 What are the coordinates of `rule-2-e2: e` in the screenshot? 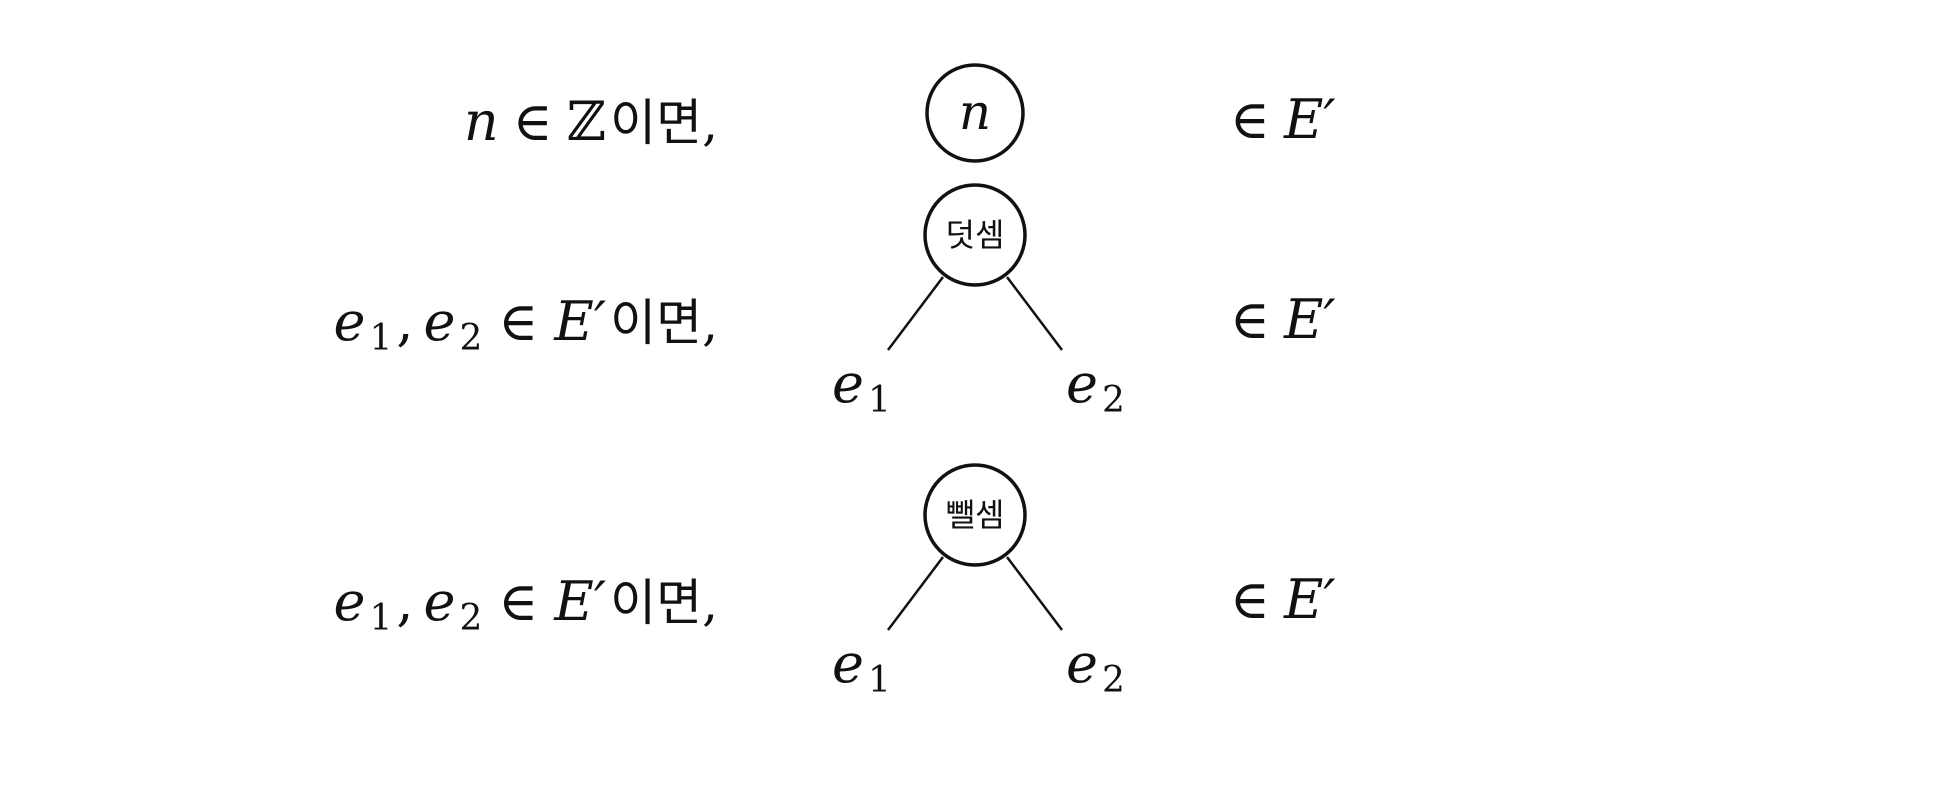 It's located at (440, 321).